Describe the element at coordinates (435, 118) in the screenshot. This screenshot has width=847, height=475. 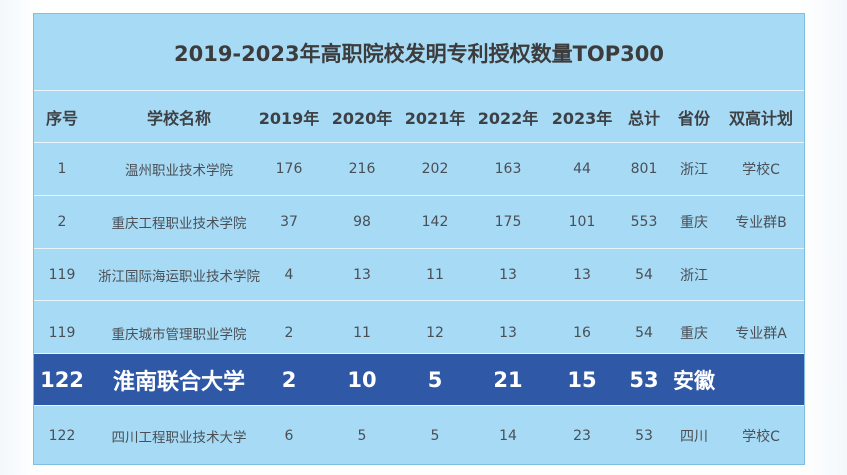
I see `header-2021: 2021年` at that location.